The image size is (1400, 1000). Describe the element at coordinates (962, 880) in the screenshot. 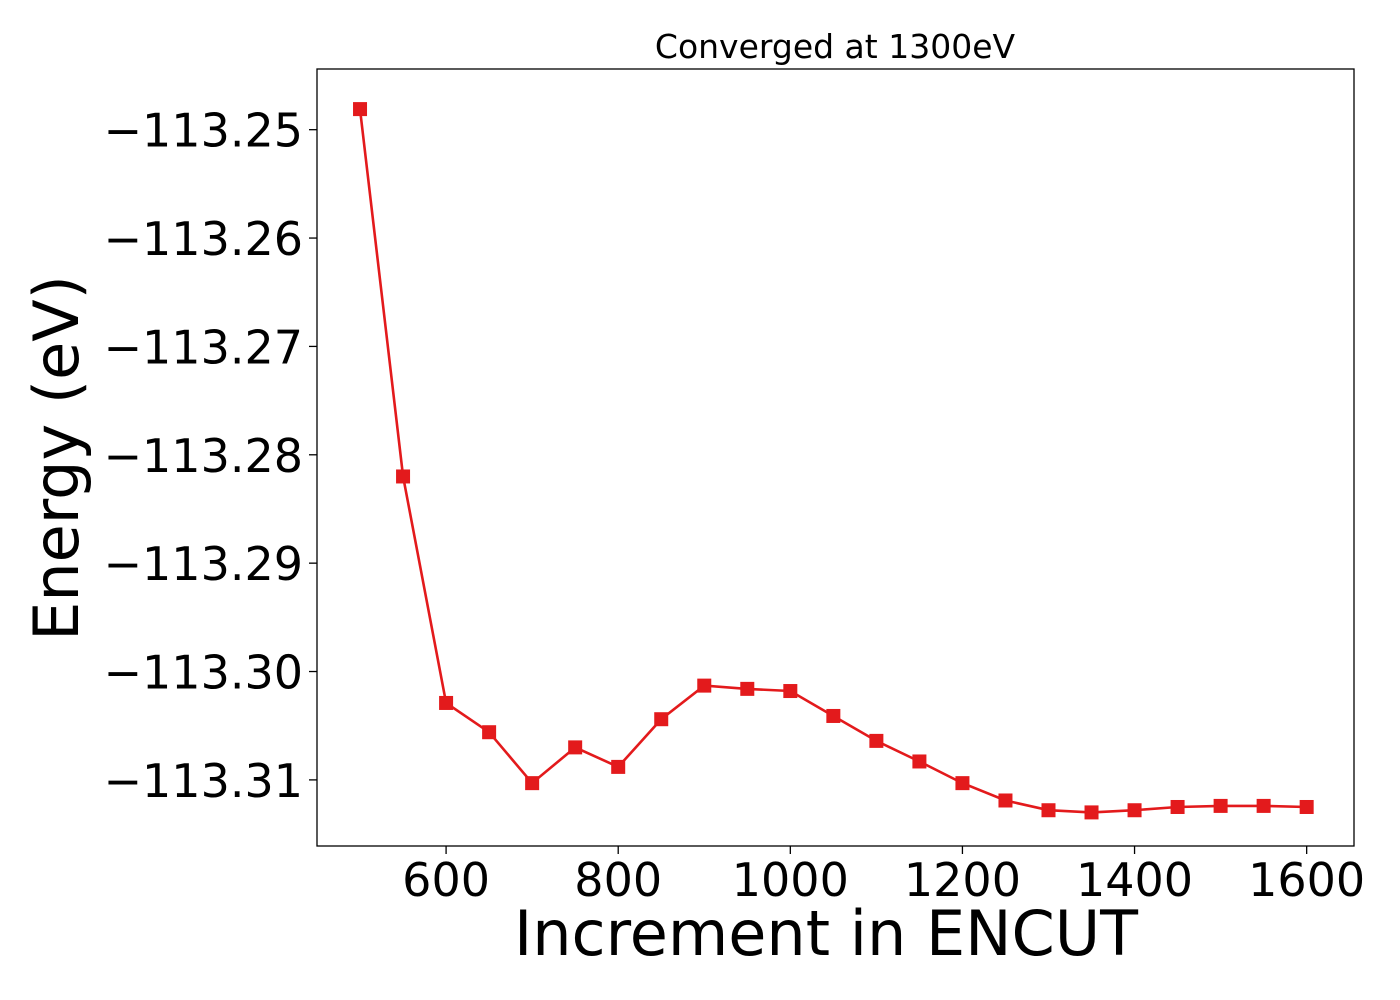

I see `x-tick-label: 1200` at that location.